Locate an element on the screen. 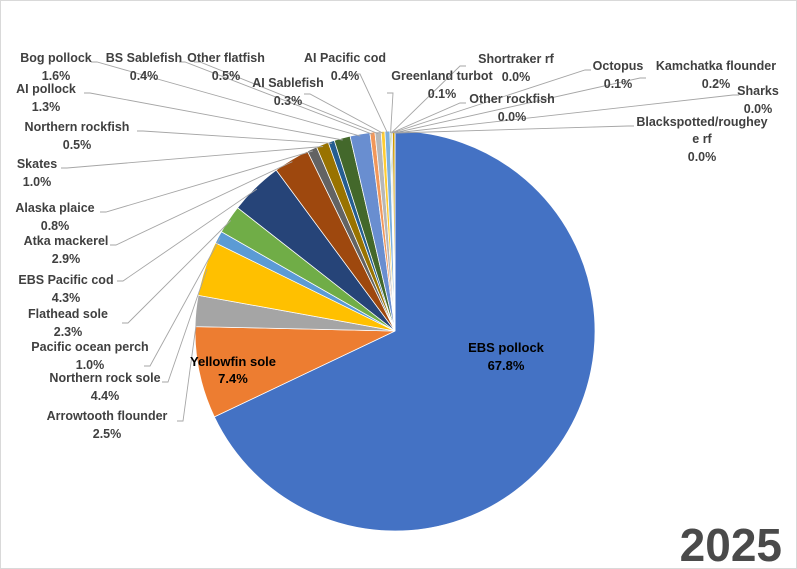  slice-label-octopus: Octopus is located at coordinates (618, 66).